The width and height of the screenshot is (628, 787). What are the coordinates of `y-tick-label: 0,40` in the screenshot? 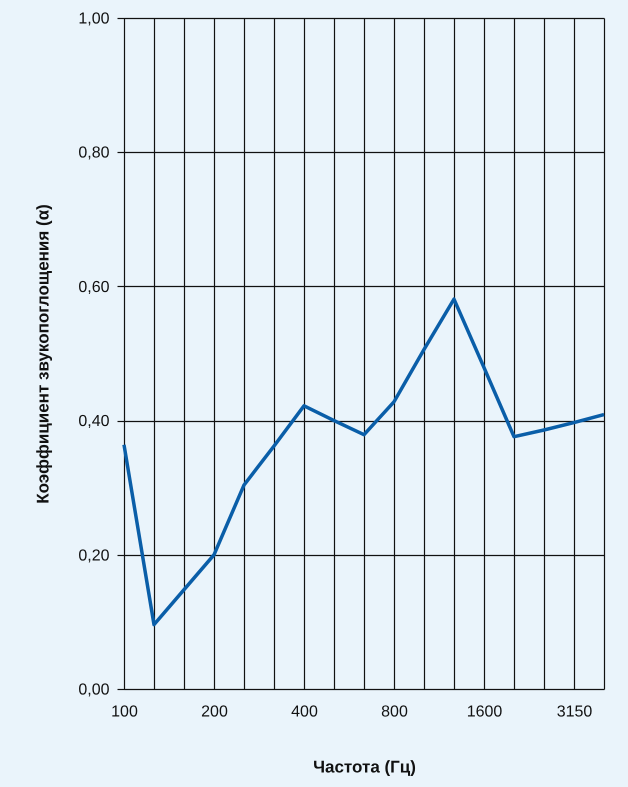 It's located at (94, 421).